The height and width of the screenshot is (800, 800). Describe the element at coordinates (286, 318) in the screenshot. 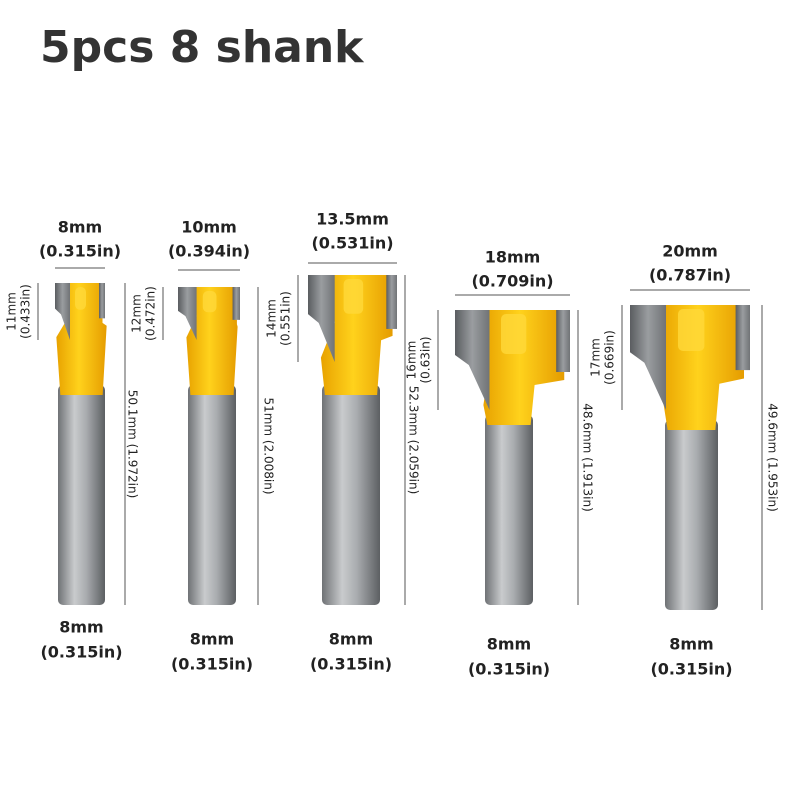

I see `head-in: (0.551in)` at that location.